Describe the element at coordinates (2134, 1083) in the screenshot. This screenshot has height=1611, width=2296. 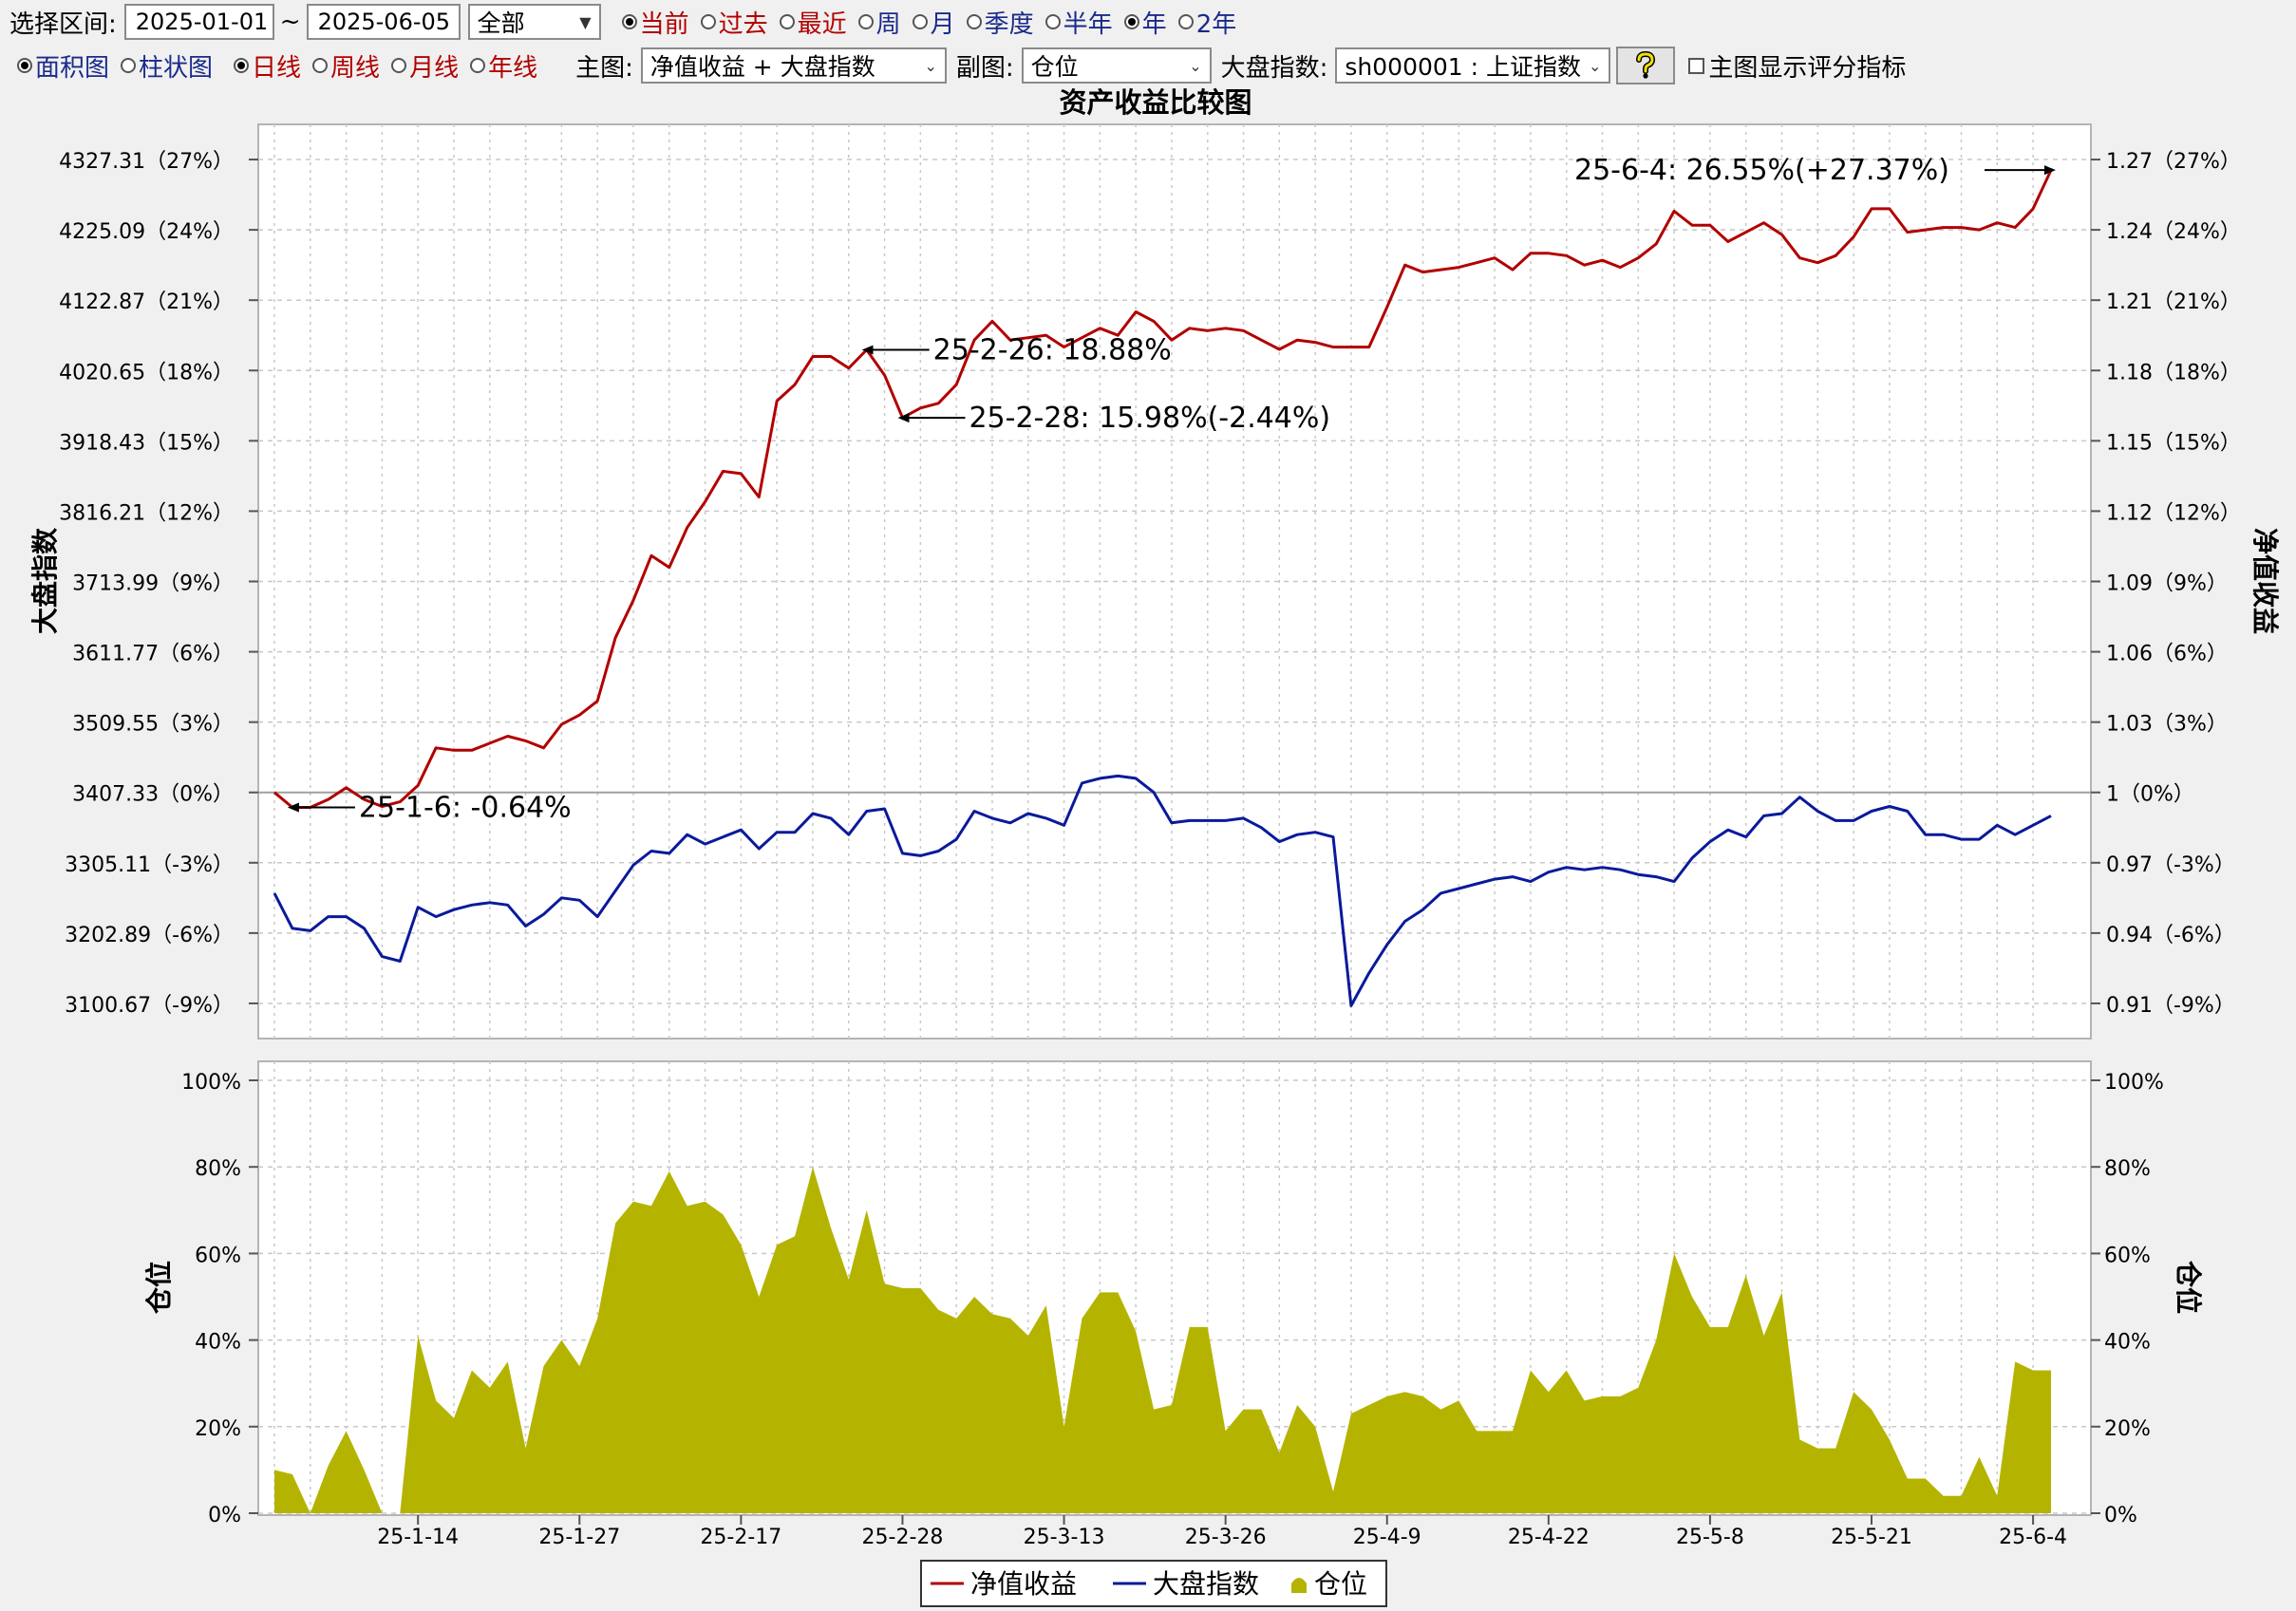
I see `position-right-tick-label: 100%` at that location.